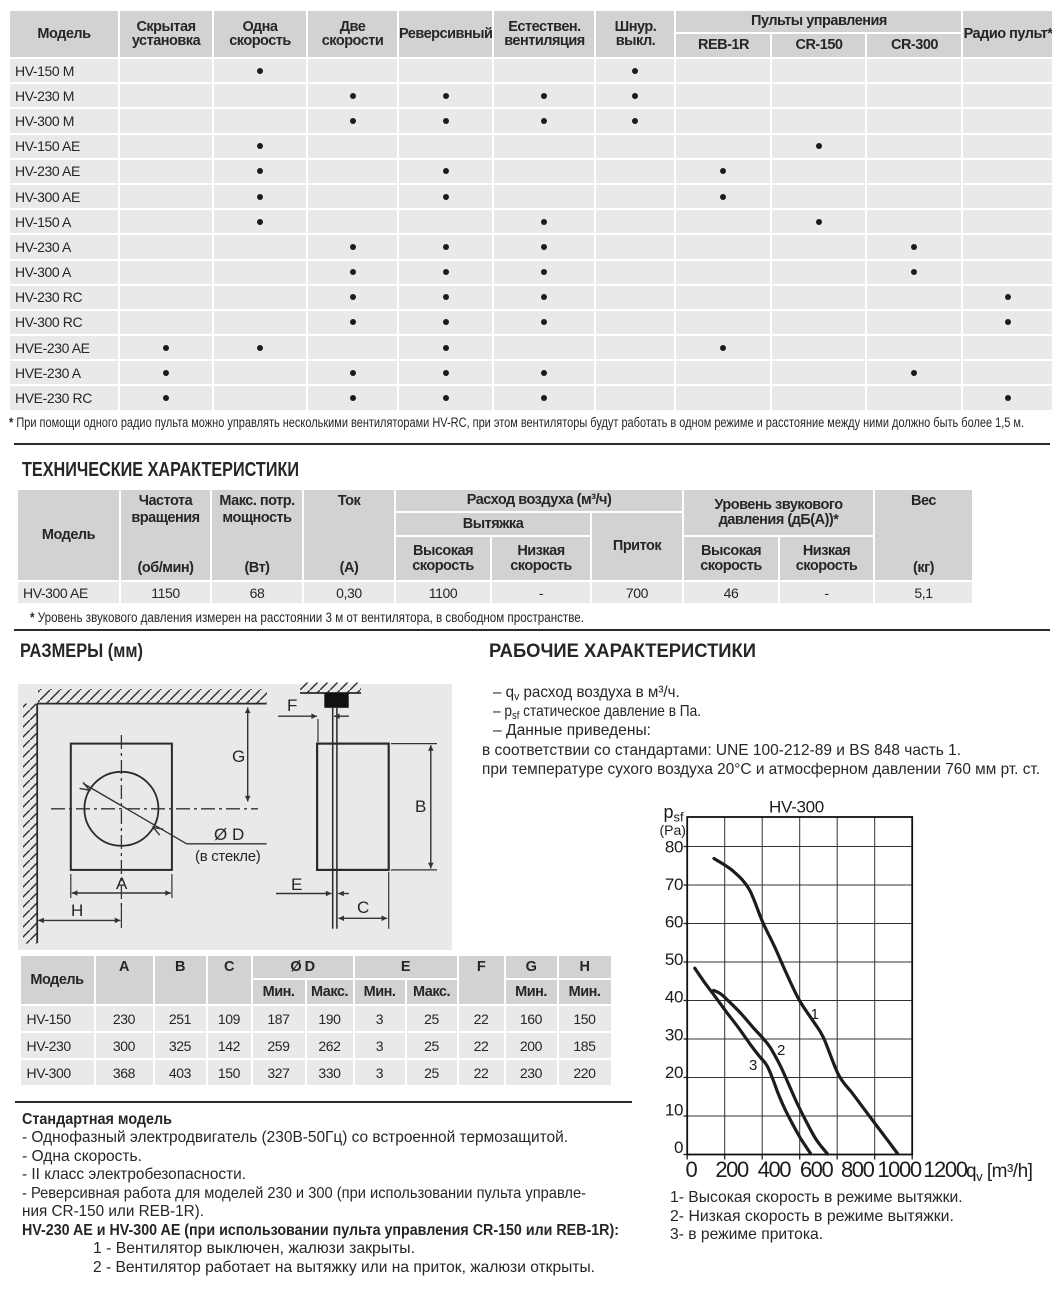 The width and height of the screenshot is (1064, 1296). What do you see at coordinates (122, 883) in the screenshot?
I see `svg-text: A` at bounding box center [122, 883].